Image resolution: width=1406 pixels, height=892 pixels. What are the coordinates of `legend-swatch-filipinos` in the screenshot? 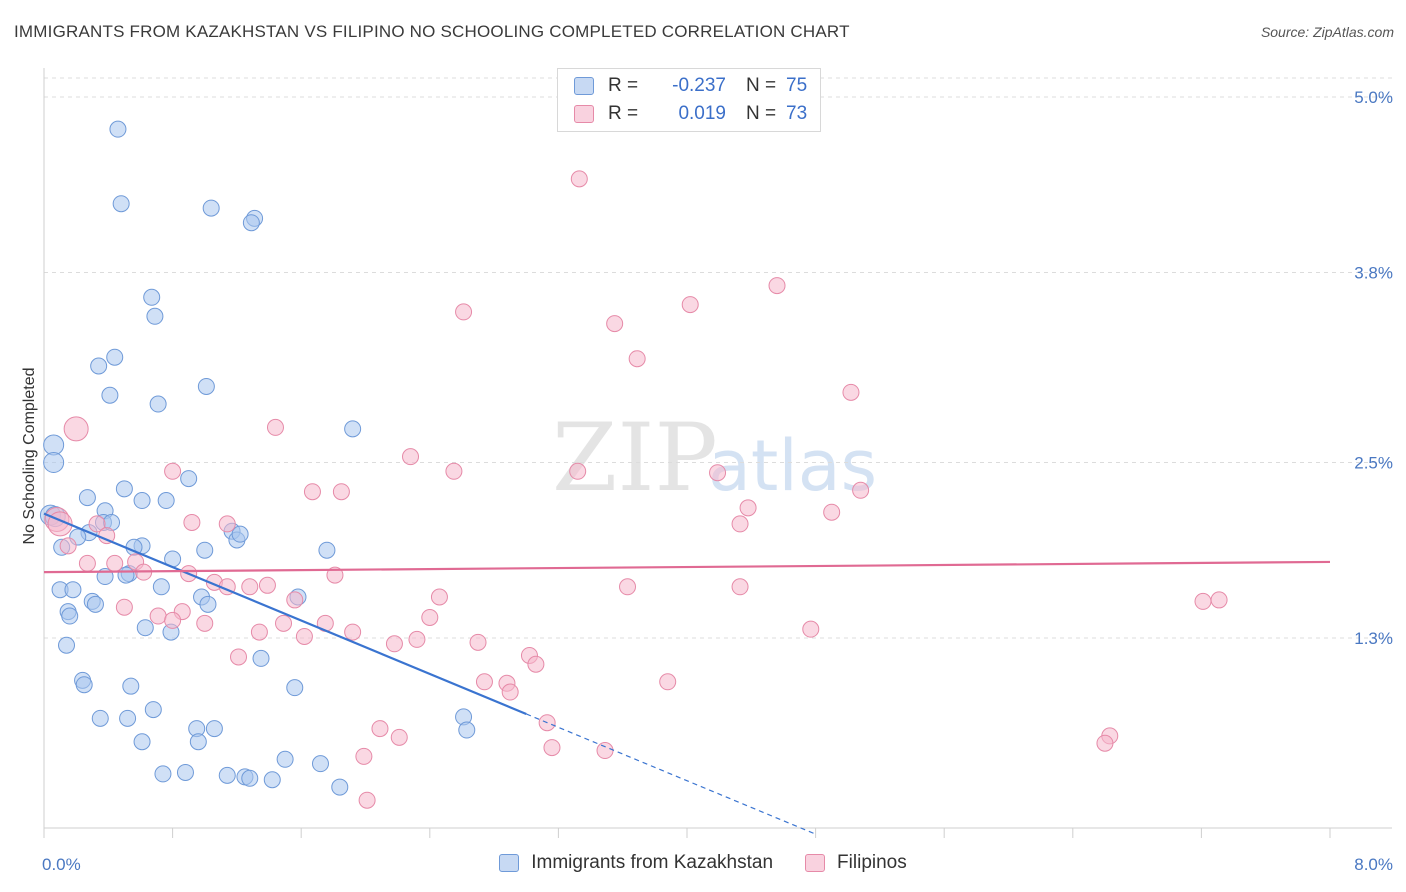 It's located at (584, 114).